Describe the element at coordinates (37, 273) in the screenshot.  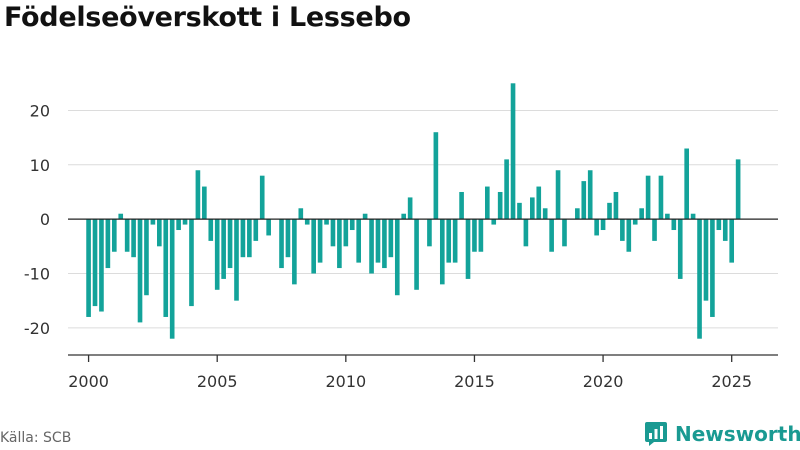
I see `y-tick-label: -10` at that location.